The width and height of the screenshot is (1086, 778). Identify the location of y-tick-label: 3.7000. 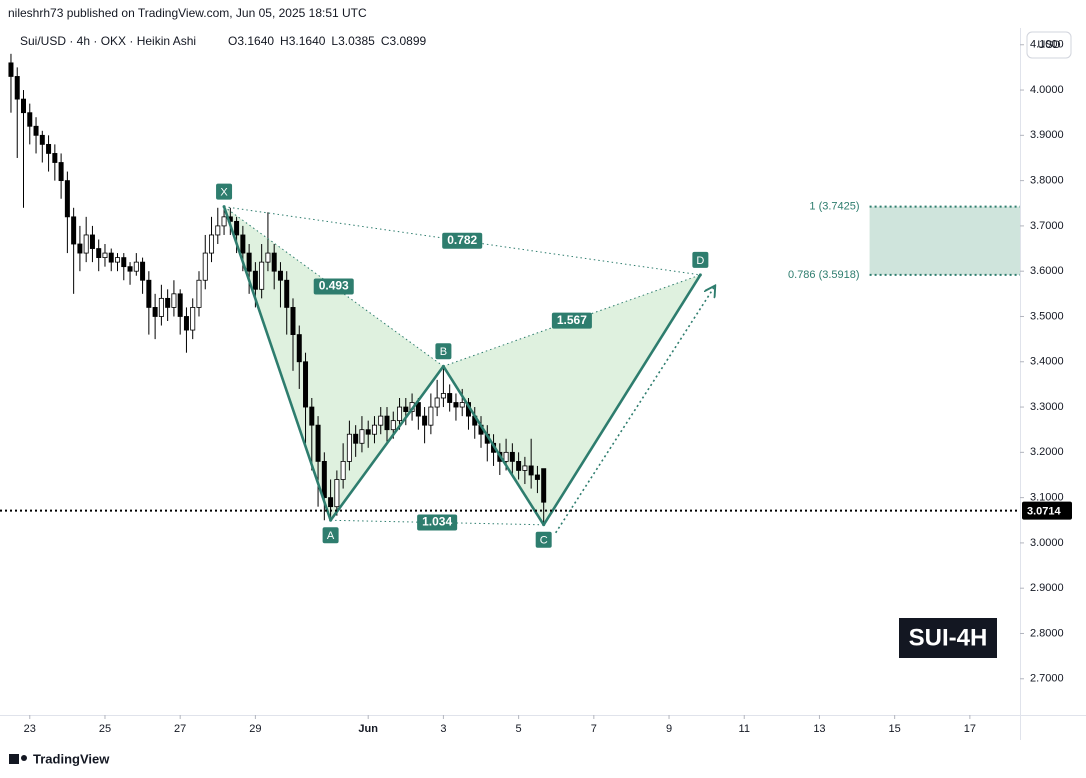
(1047, 226).